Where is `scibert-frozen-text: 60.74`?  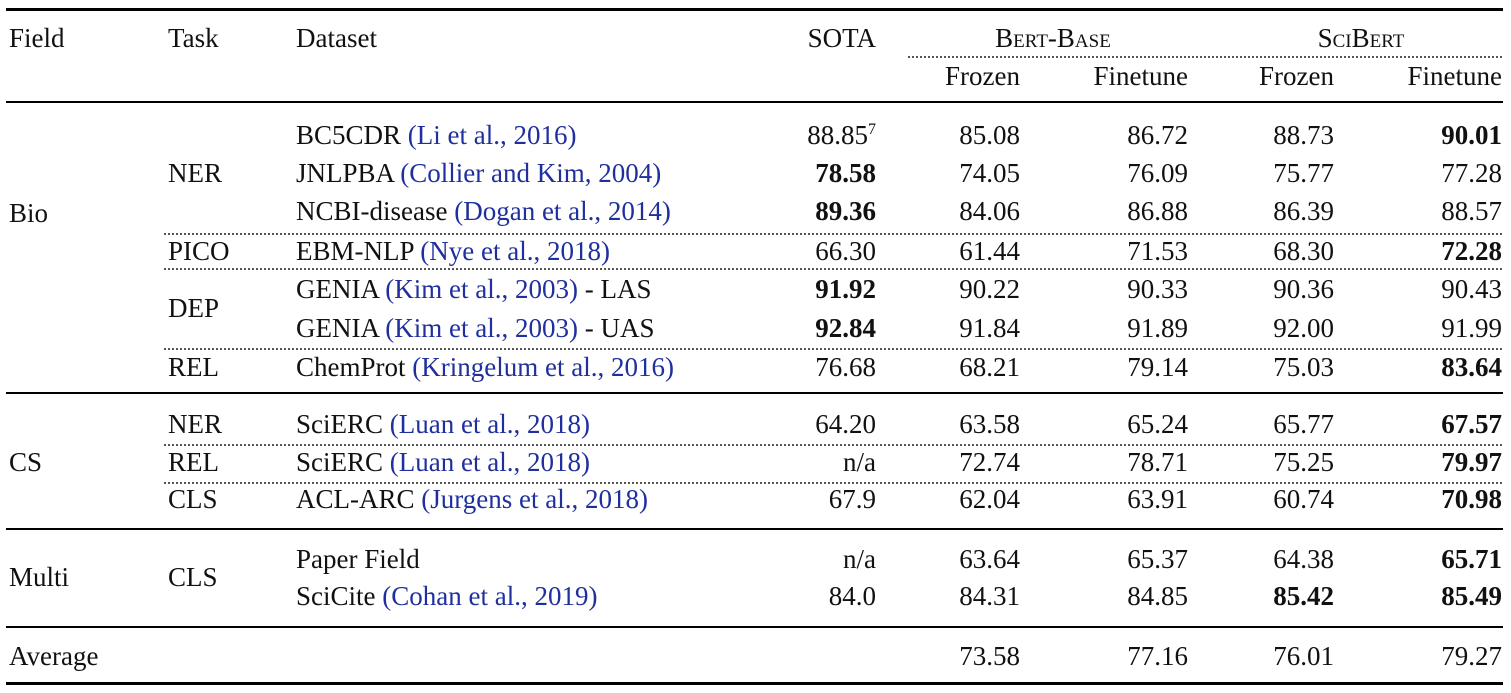
scibert-frozen-text: 60.74 is located at coordinates (1303, 499).